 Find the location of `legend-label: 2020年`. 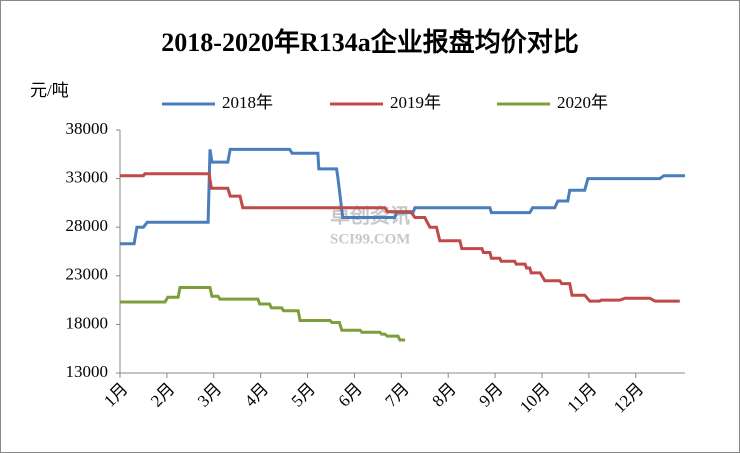

legend-label: 2020年 is located at coordinates (582, 102).